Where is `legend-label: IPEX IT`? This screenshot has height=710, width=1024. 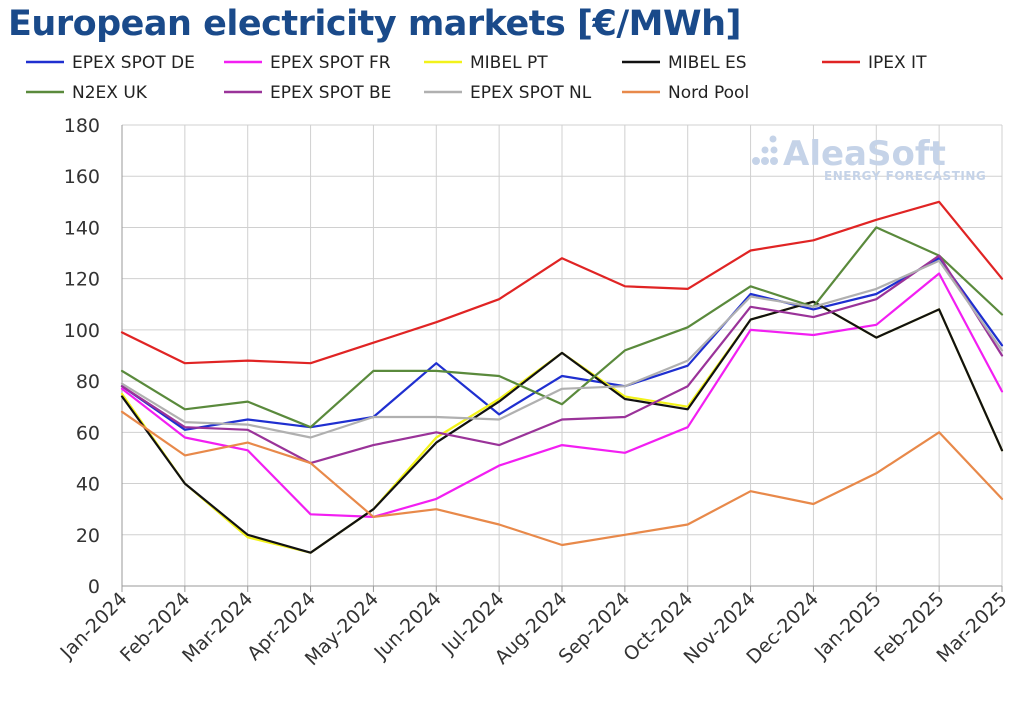
legend-label: IPEX IT is located at coordinates (897, 63).